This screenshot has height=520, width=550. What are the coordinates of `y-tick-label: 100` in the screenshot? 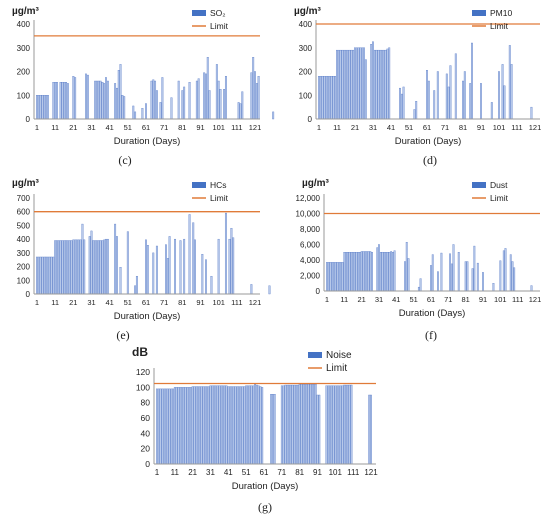 It's located at (306, 95).